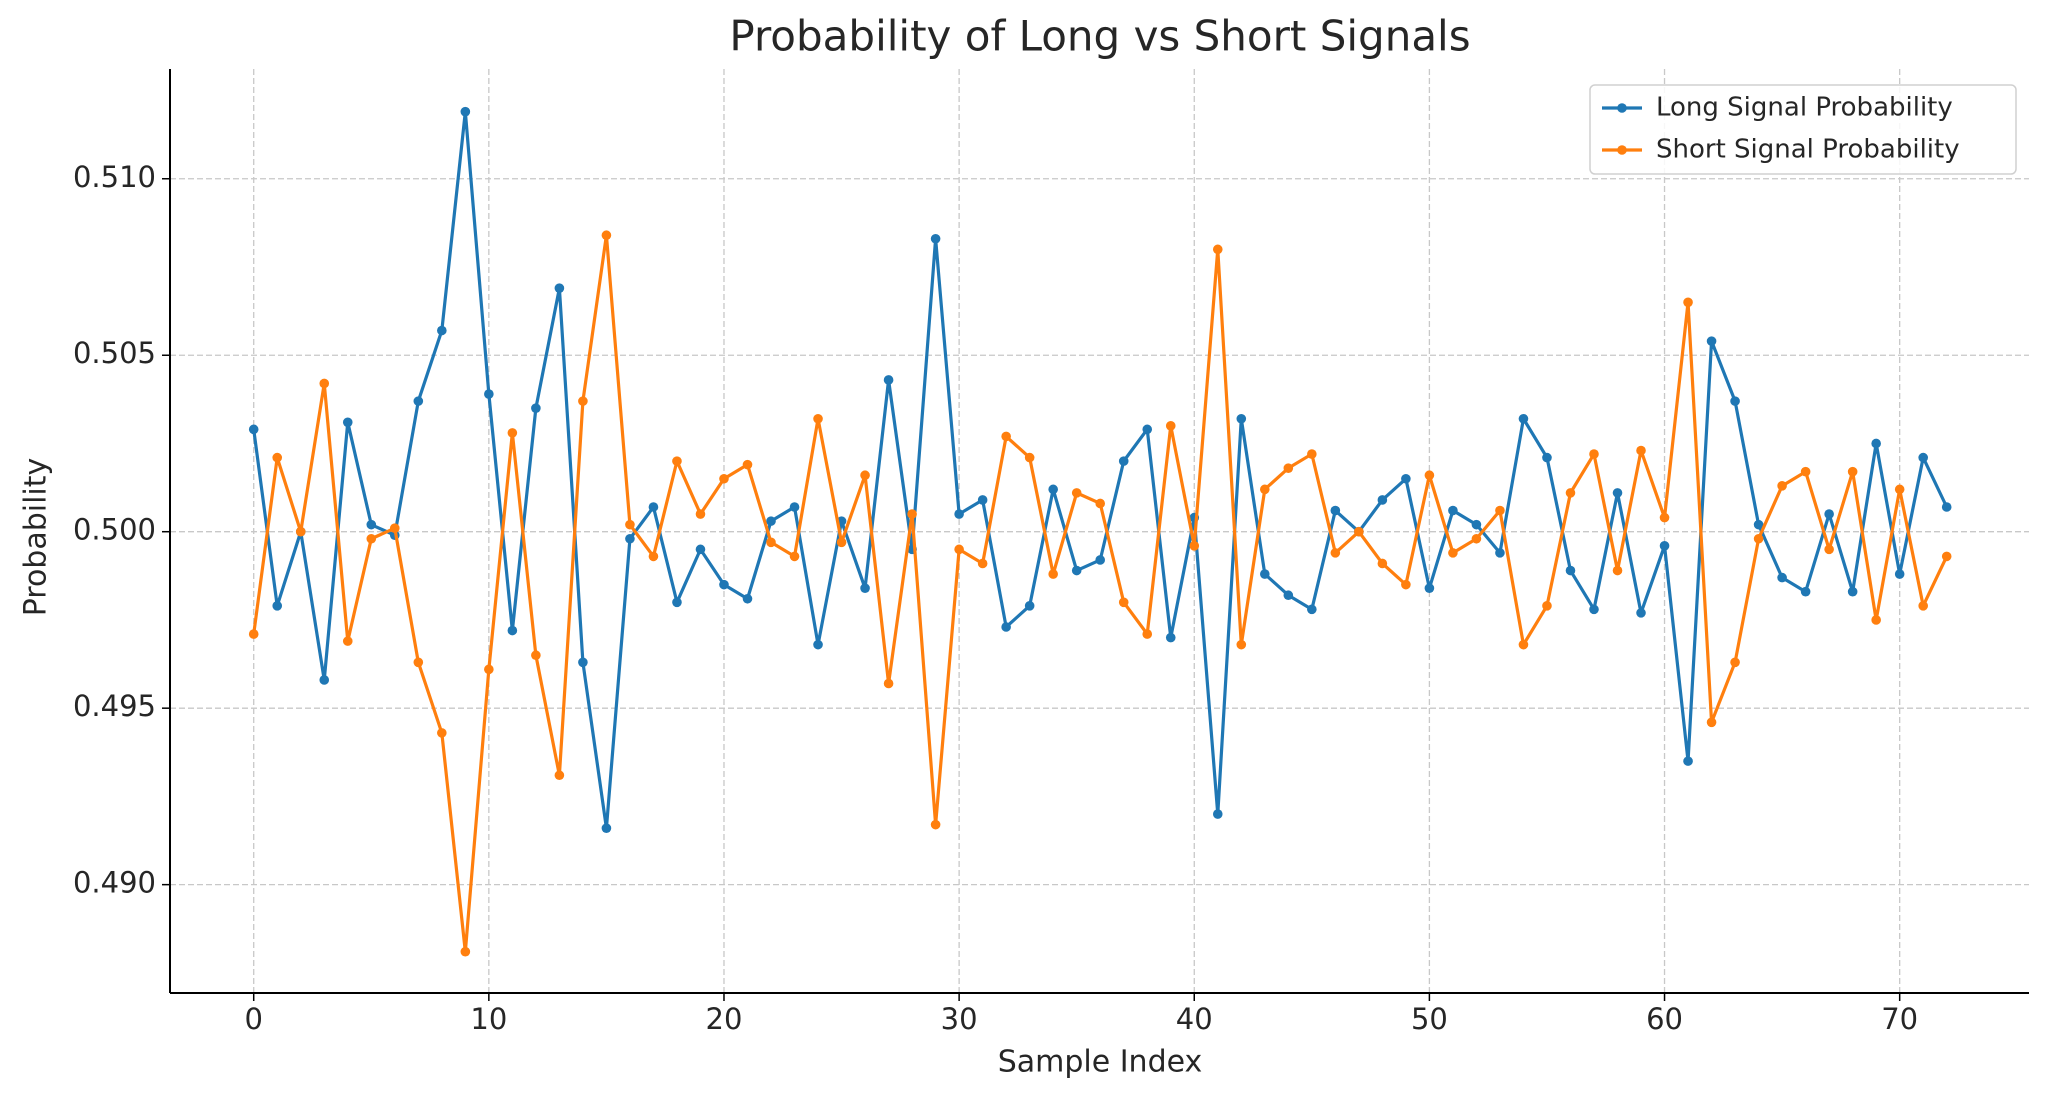 This screenshot has height=1101, width=2049. What do you see at coordinates (1664, 1019) in the screenshot?
I see `x-tick-label: 60` at bounding box center [1664, 1019].